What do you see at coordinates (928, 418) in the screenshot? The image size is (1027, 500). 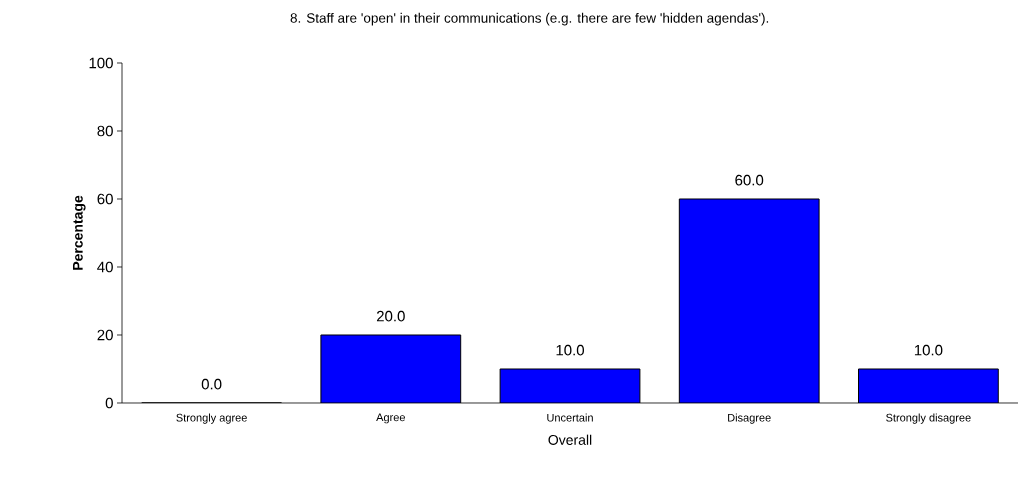 I see `x-tick-label: Strongly disagree` at bounding box center [928, 418].